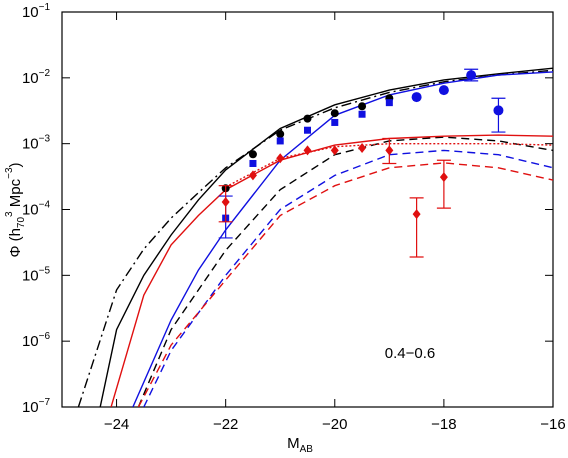 Image resolution: width=568 pixels, height=458 pixels. What do you see at coordinates (410, 353) in the screenshot?
I see `annotation: 0.4−0.6` at bounding box center [410, 353].